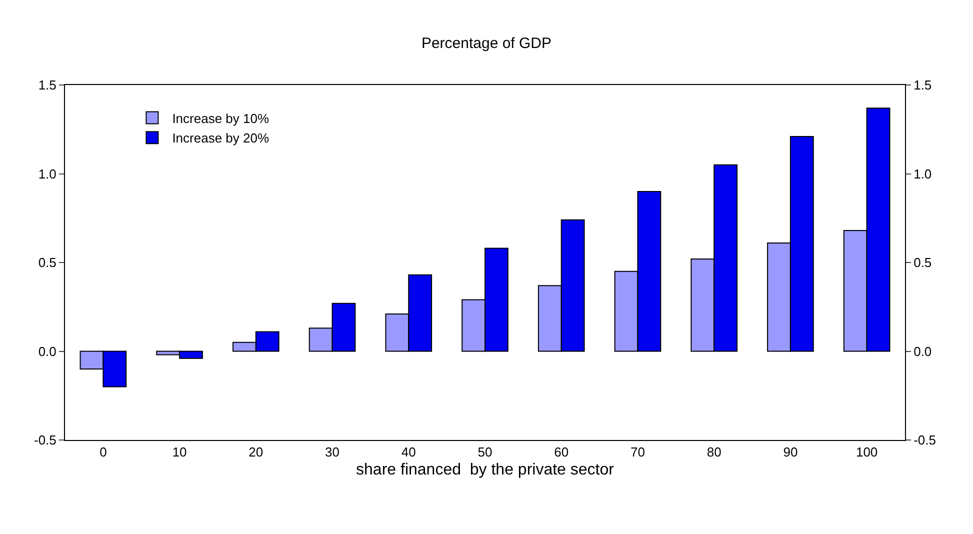 This screenshot has width=973, height=534. What do you see at coordinates (47, 262) in the screenshot?
I see `y-tick-label: 0.5` at bounding box center [47, 262].